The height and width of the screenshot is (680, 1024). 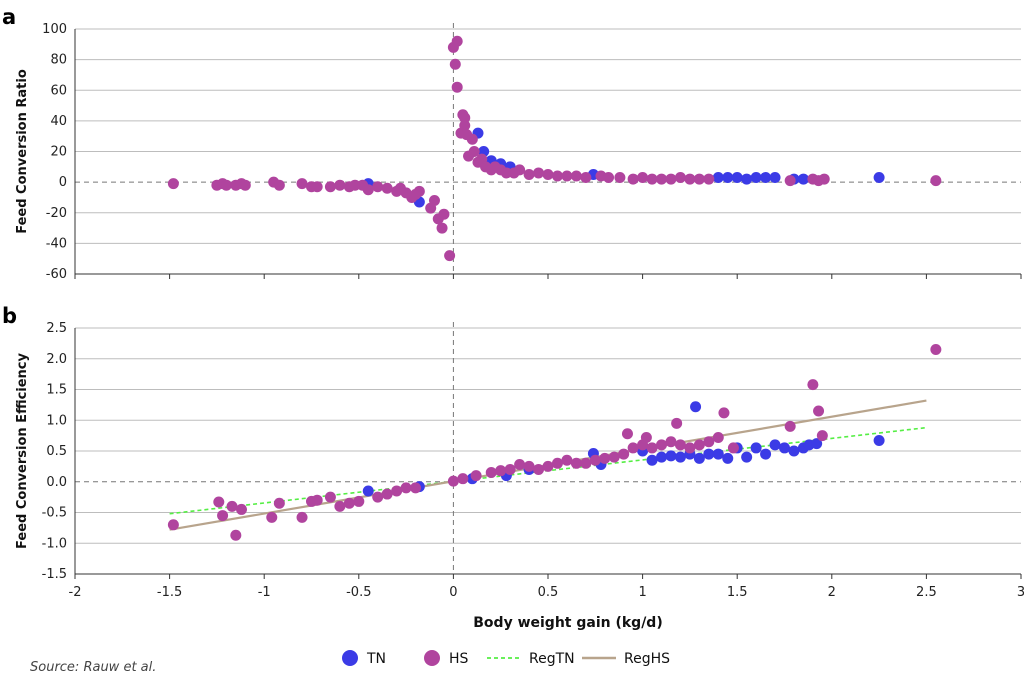 I want to click on source-note: Source: Rauw et al., so click(x=93, y=667).